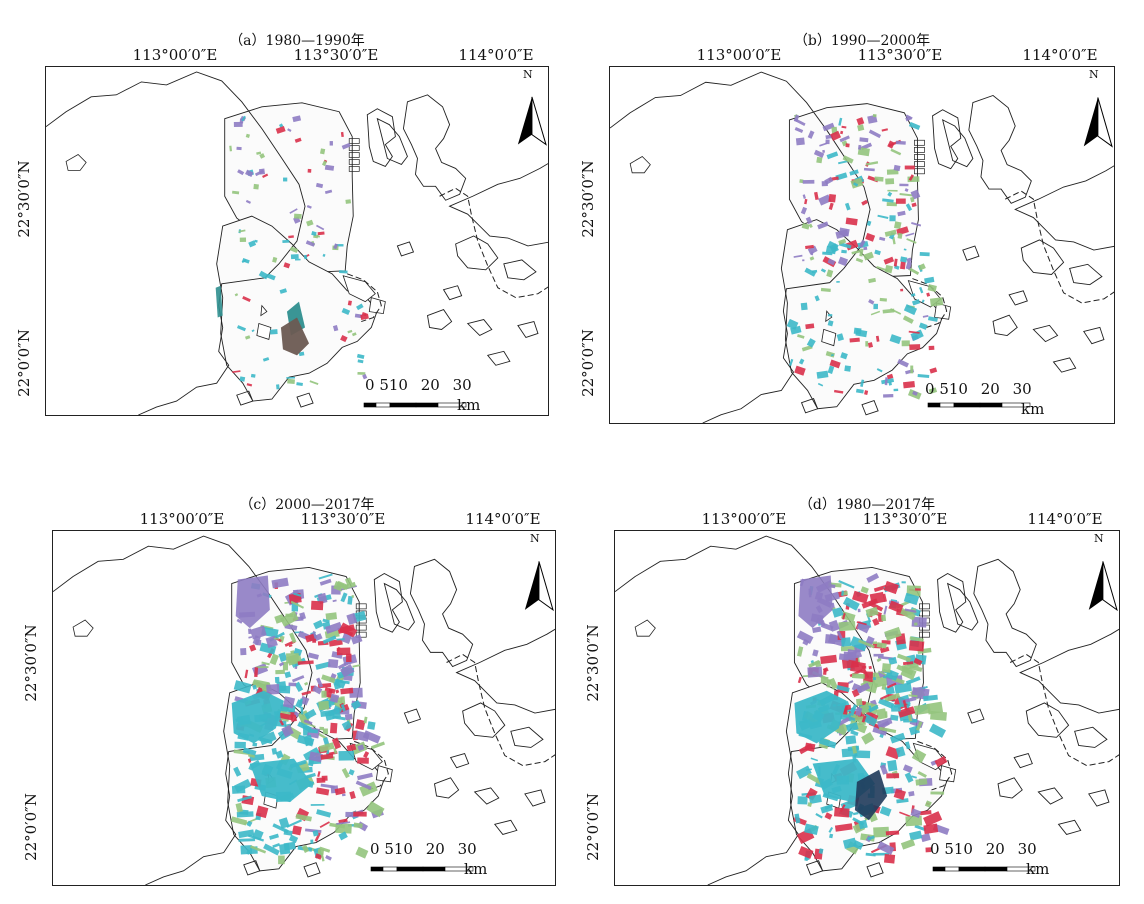  What do you see at coordinates (978, 389) in the screenshot?
I see `scale-bar-labels: 0 510 20 30` at bounding box center [978, 389].